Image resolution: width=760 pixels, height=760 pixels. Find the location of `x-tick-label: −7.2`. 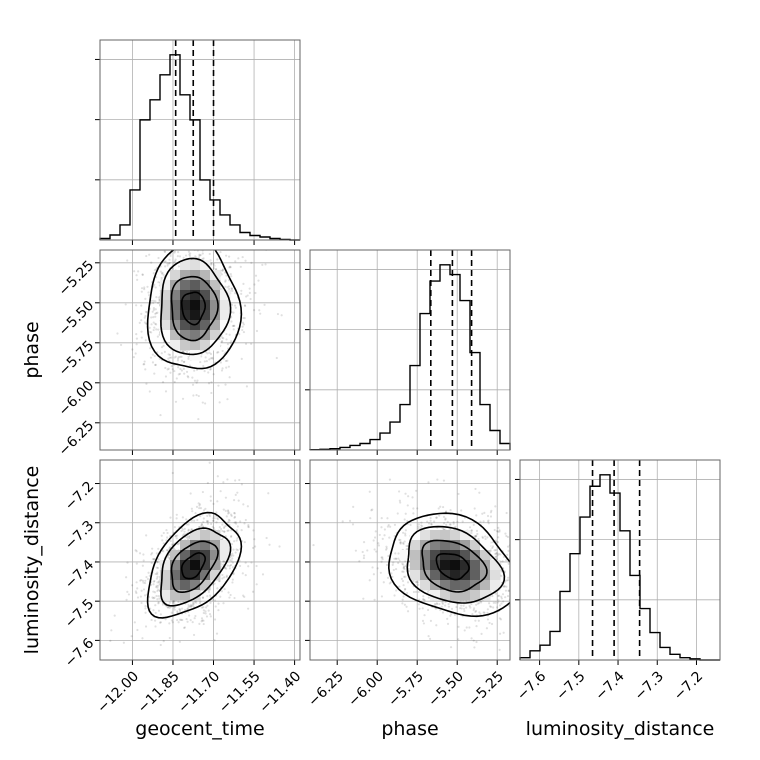

x-tick-label: −7.2 is located at coordinates (688, 685).